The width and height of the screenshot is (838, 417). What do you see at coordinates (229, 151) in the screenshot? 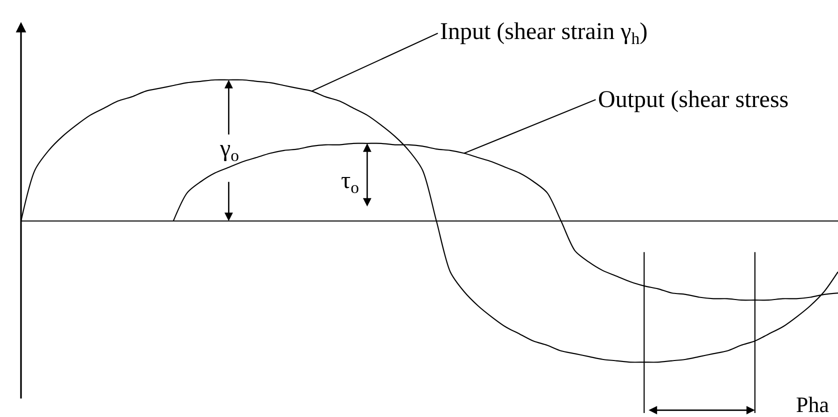
I see `annotation: γ$_{o}$` at bounding box center [229, 151].